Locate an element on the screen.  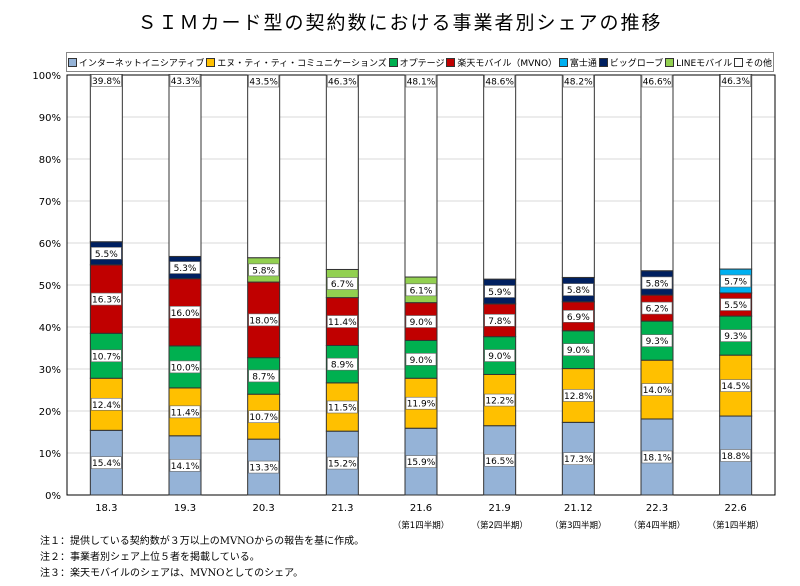
data-label: 39.8% is located at coordinates (106, 82).